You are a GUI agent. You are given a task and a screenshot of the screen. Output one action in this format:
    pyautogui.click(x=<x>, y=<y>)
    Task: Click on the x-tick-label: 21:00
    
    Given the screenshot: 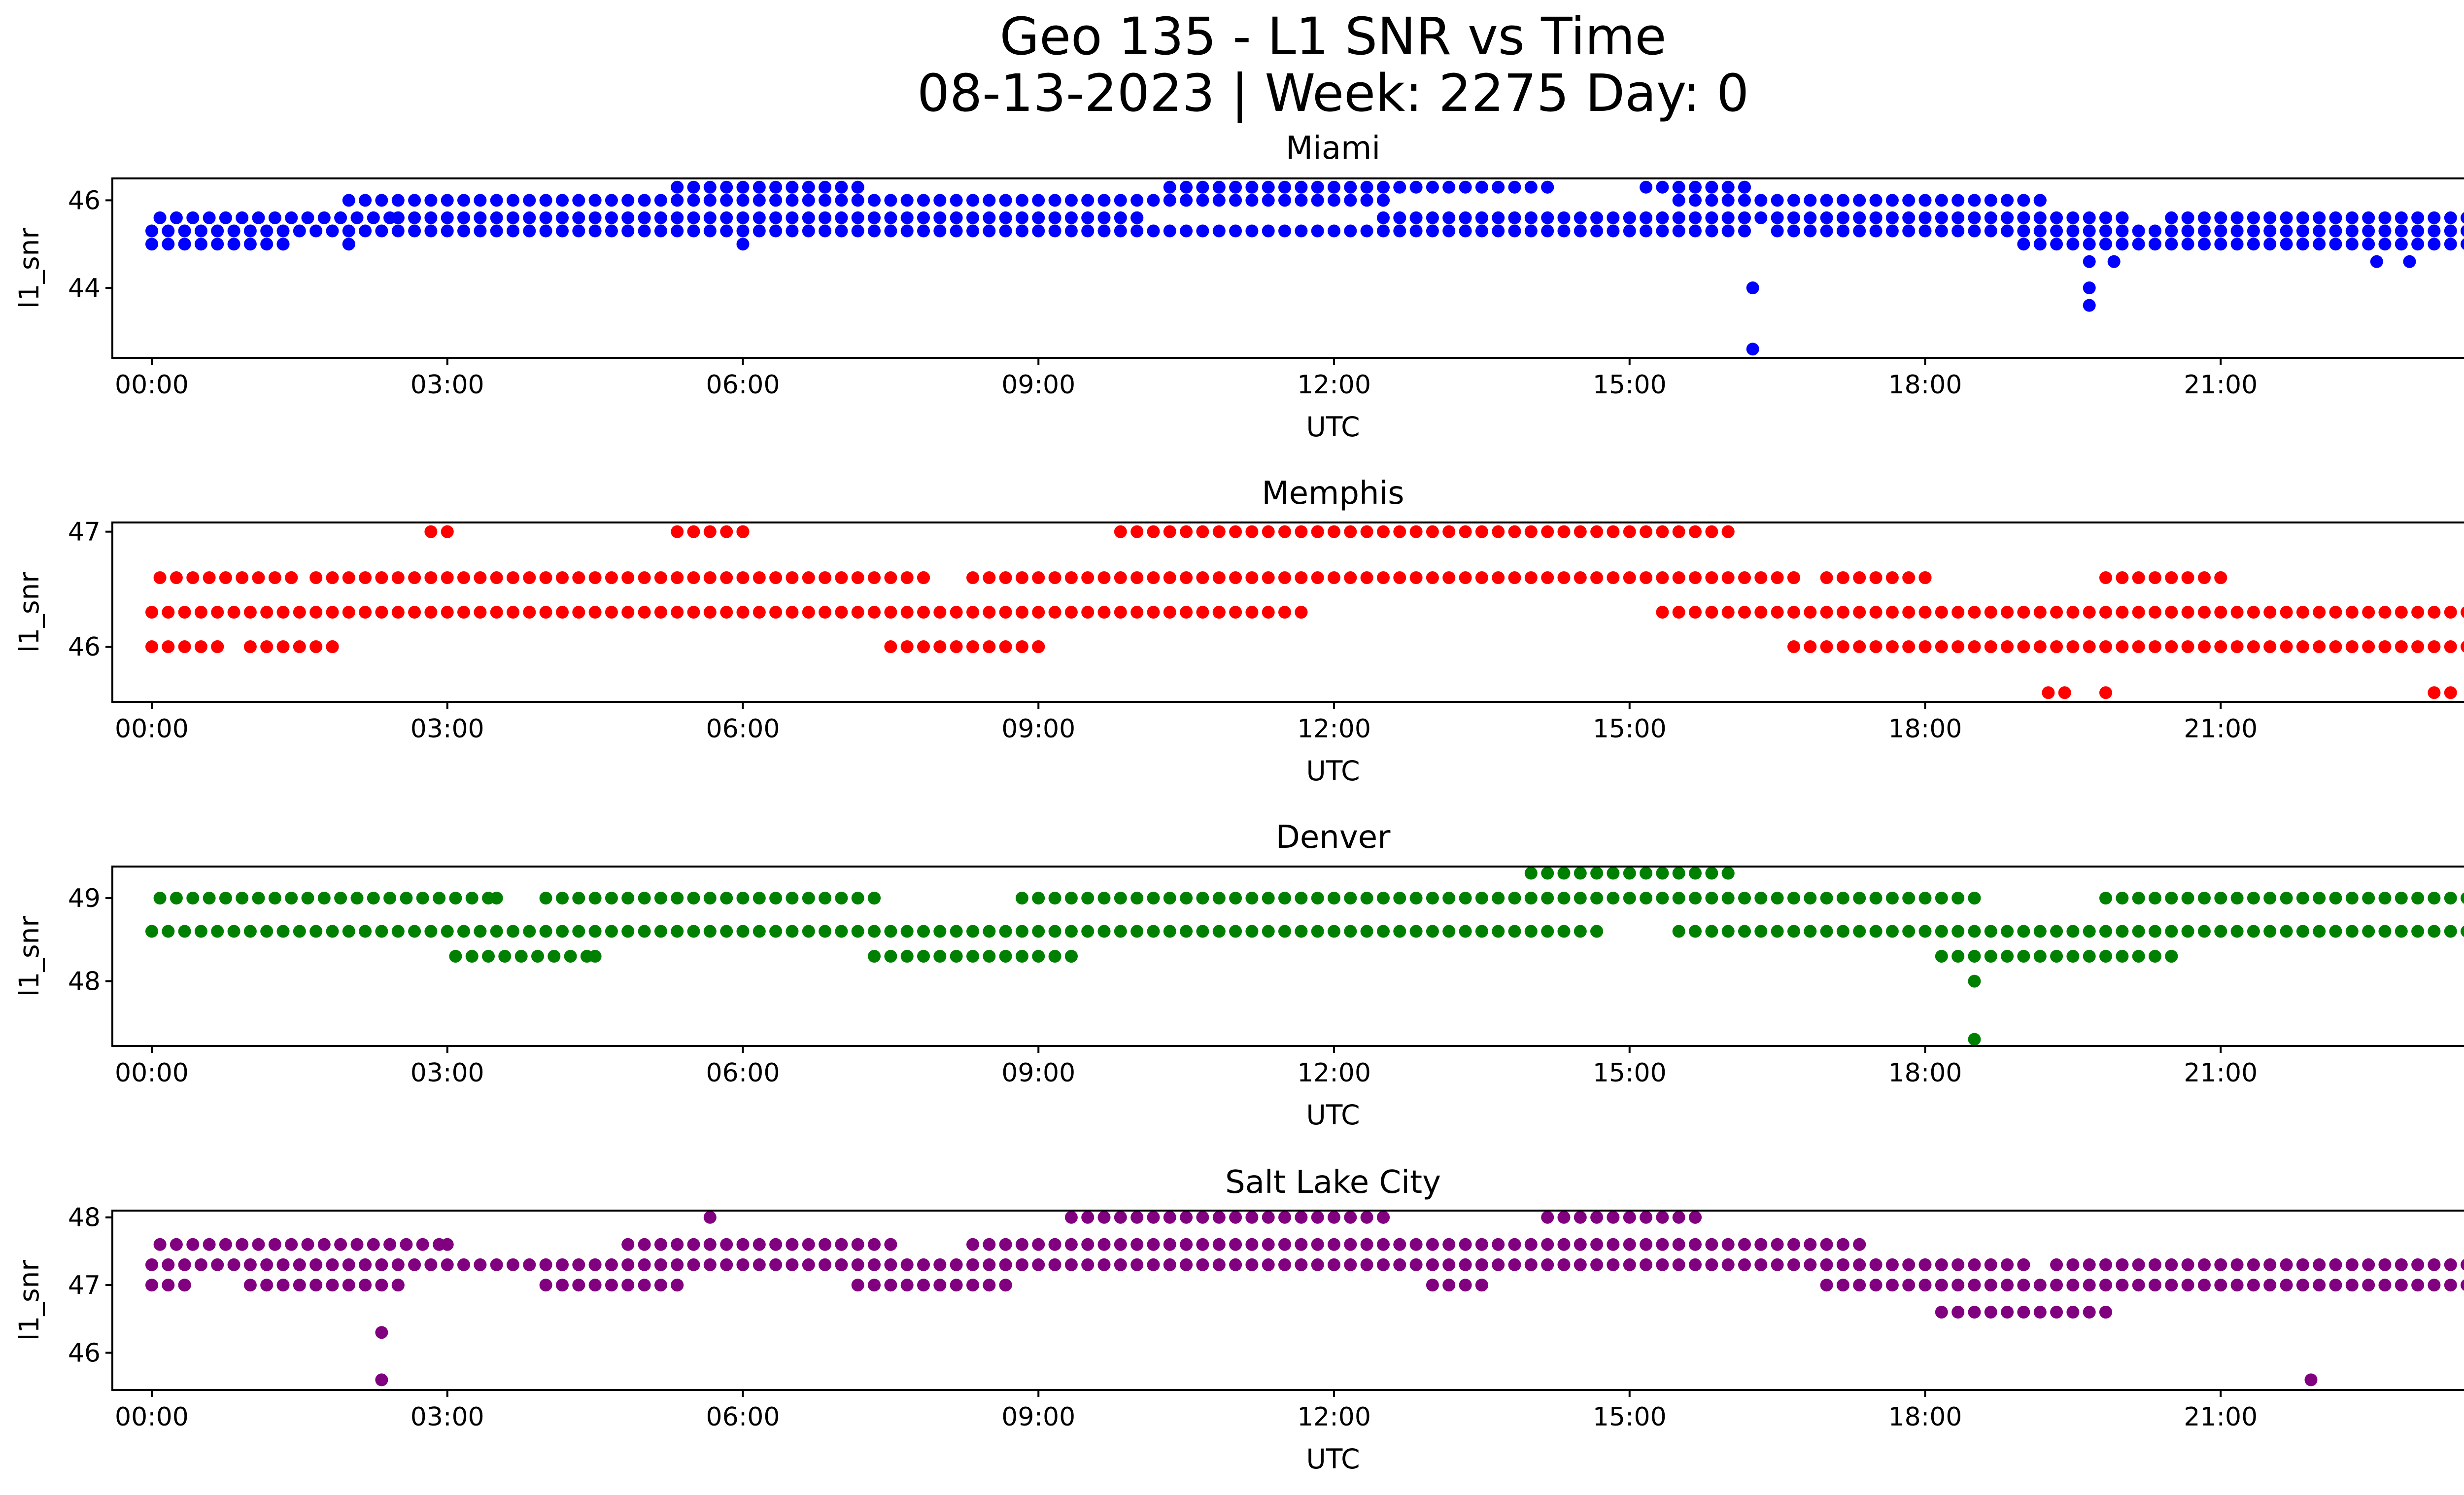 What is the action you would take?
    pyautogui.click(x=2221, y=385)
    